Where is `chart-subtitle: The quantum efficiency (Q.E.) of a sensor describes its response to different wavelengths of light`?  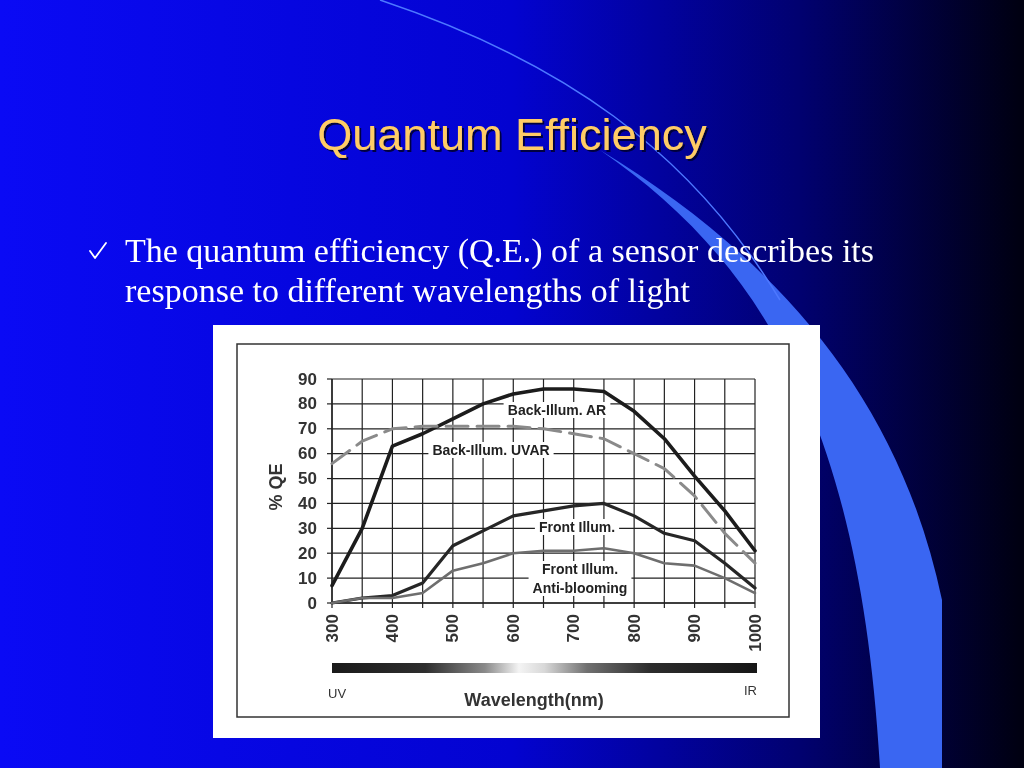
chart-subtitle: The quantum efficiency (Q.E.) of a sensor describes its response to different wavelengths of light is located at coordinates (500, 270).